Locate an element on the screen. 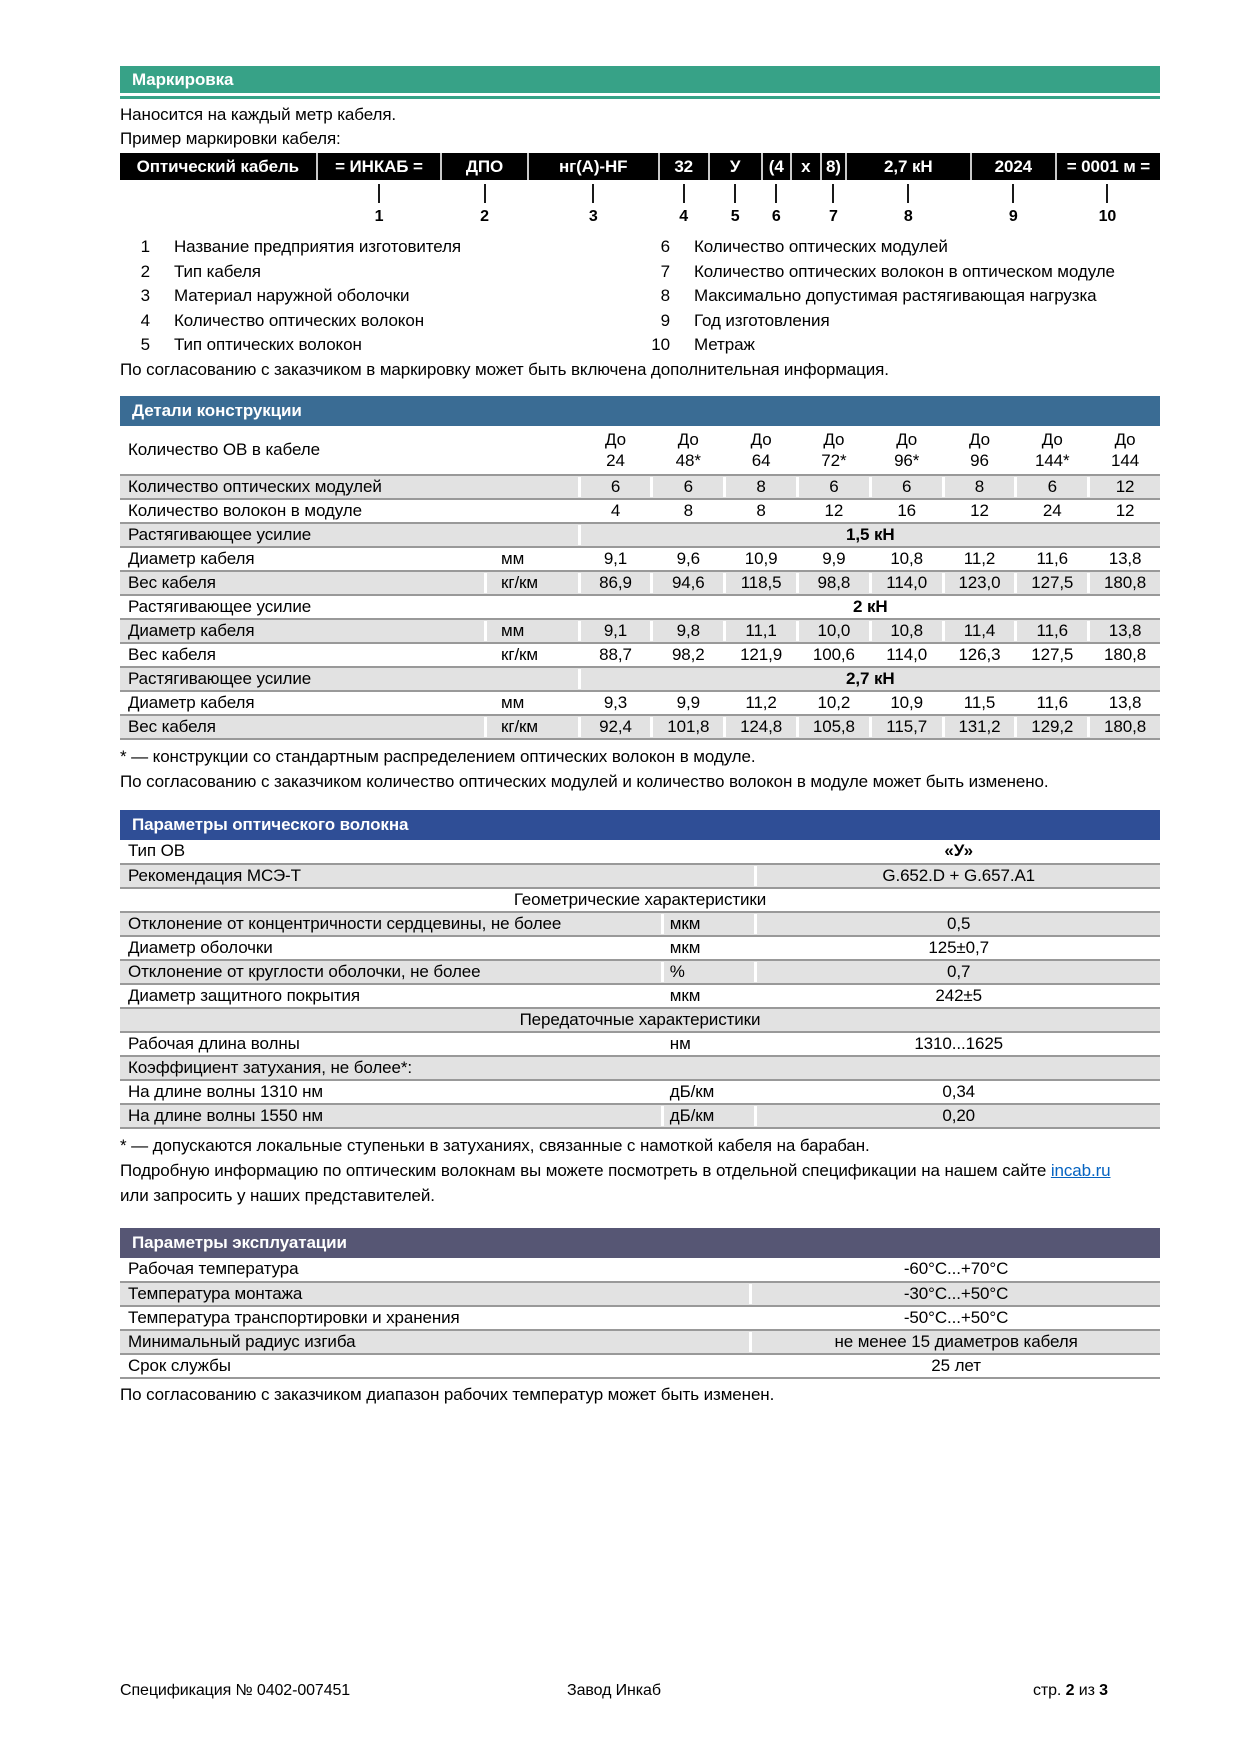 This screenshot has width=1241, height=1755. table-row: Рабочая длина волны нм 1310...1625 is located at coordinates (640, 1042).